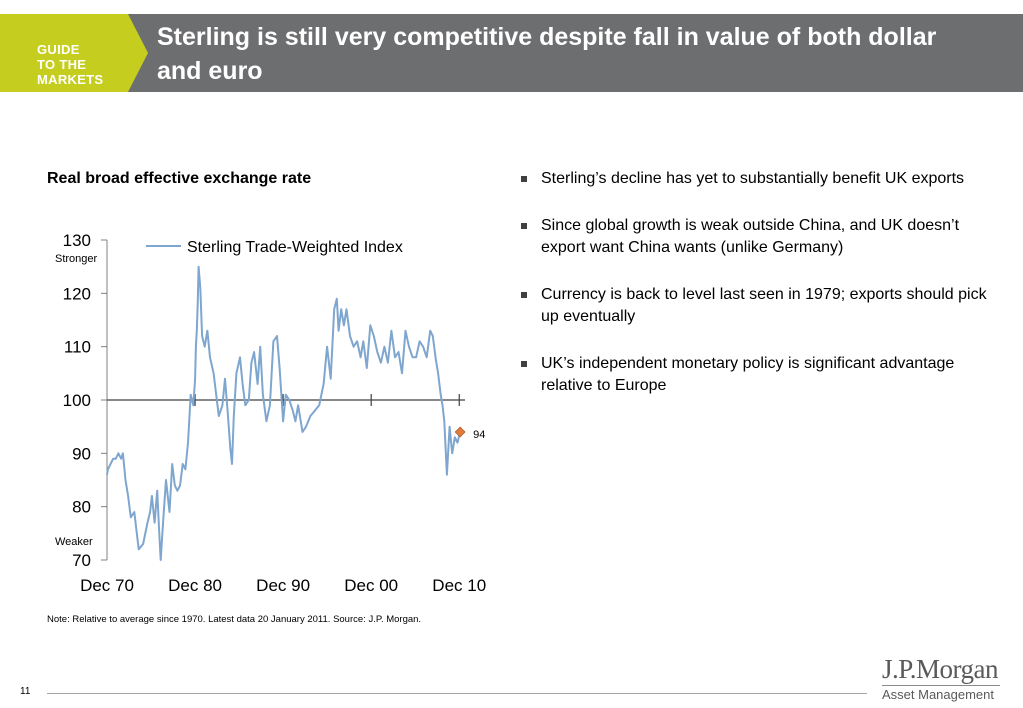  I want to click on legend-label: Sterling Trade-Weighted Index, so click(295, 247).